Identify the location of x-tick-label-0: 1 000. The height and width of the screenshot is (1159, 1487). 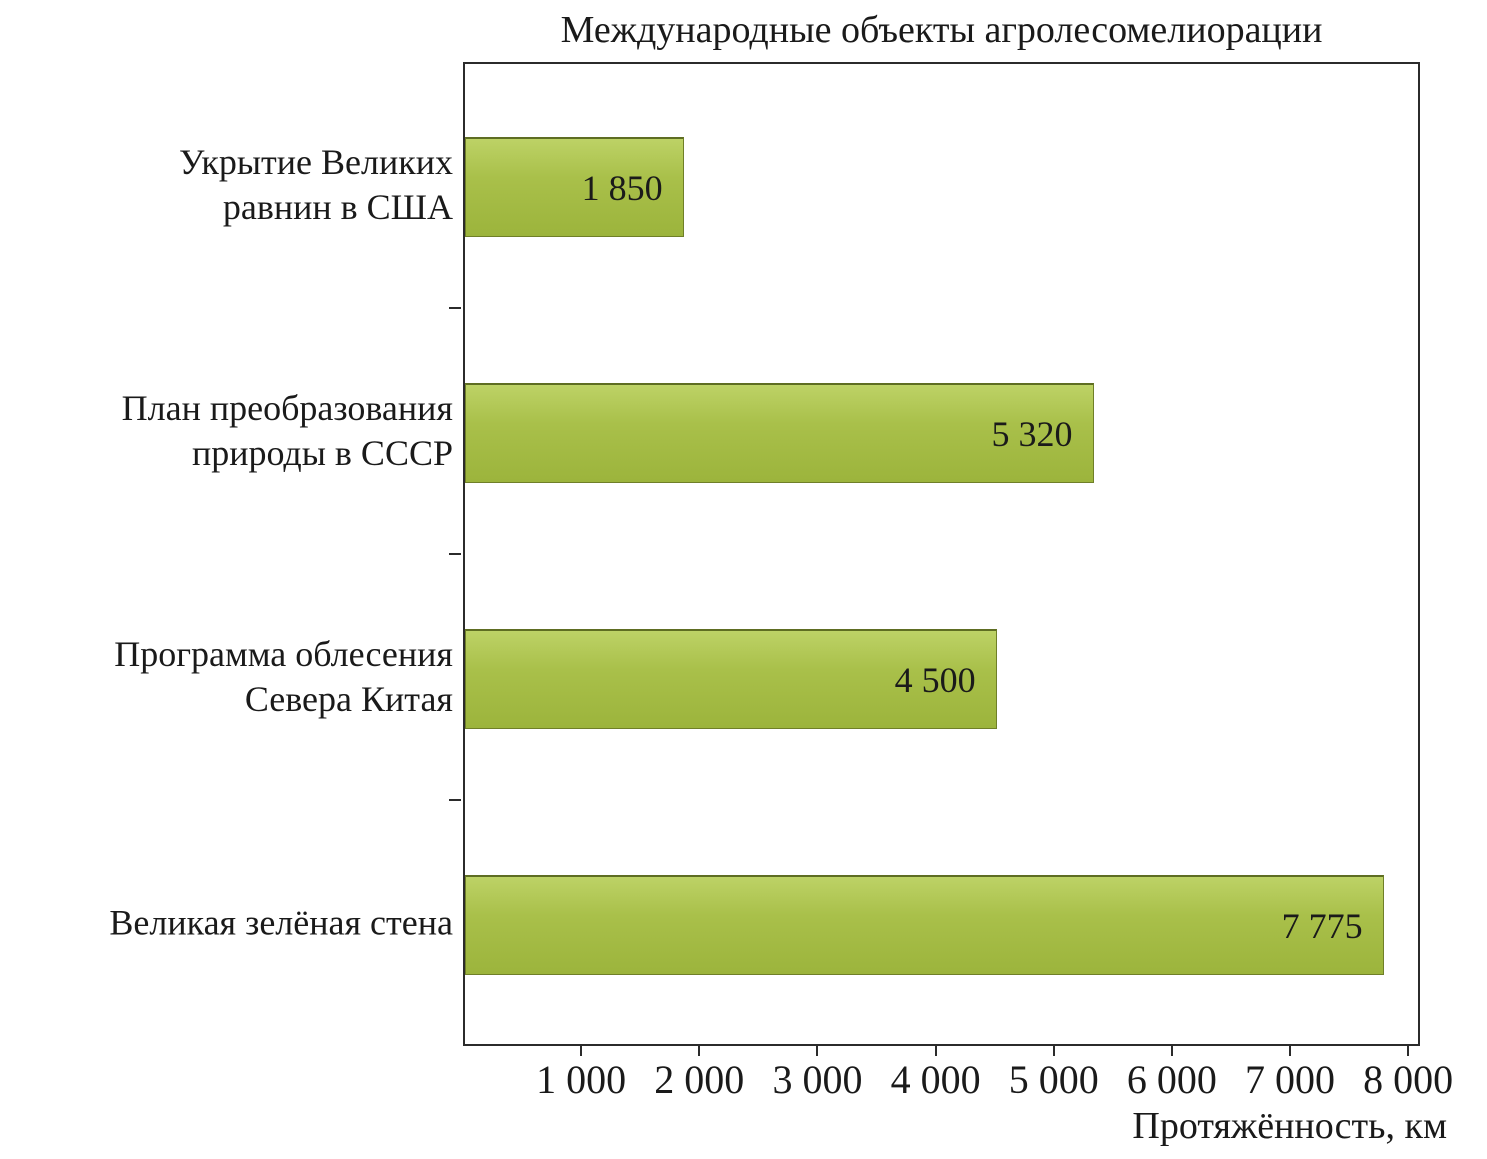
(581, 1079).